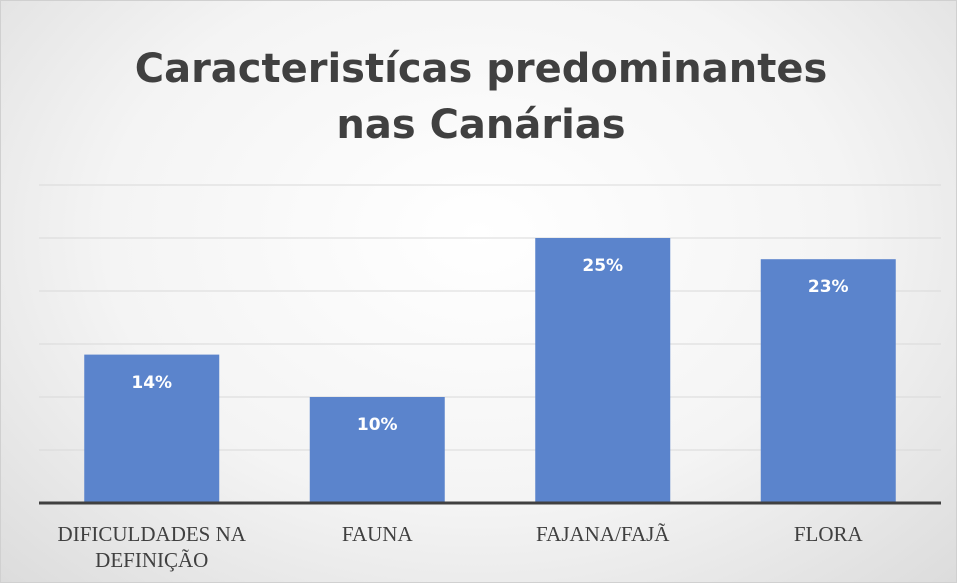  I want to click on data-label: 23%, so click(828, 287).